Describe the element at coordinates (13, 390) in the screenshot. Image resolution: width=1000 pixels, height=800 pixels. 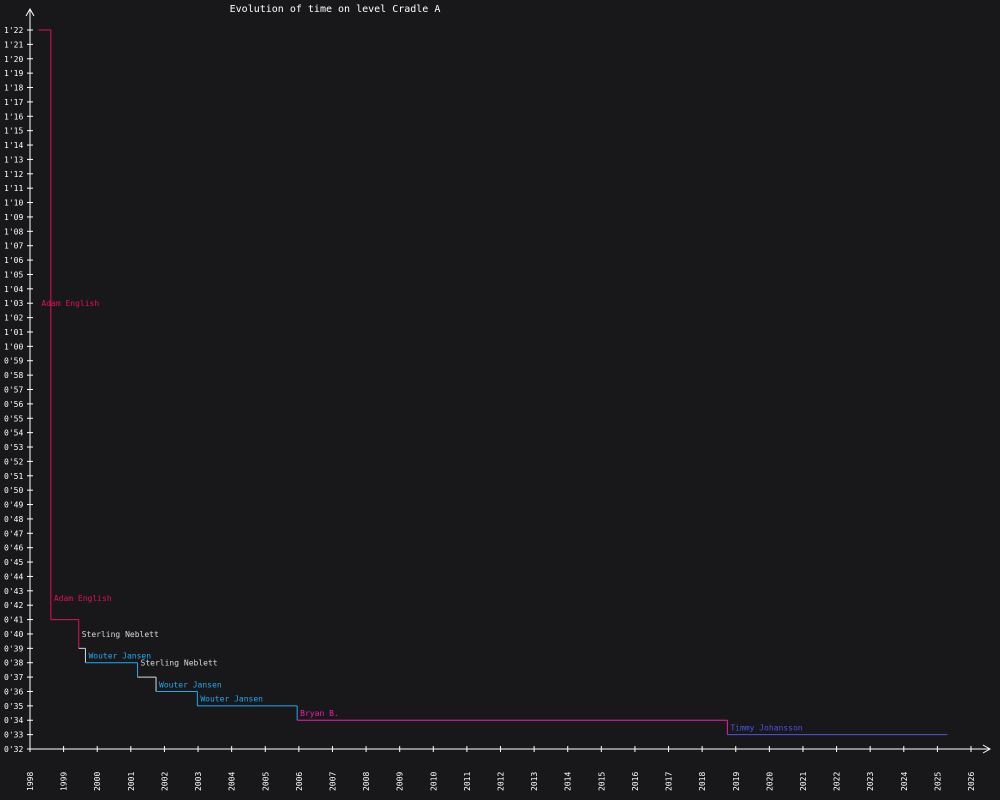
I see `y-tick-label: 0'57` at that location.